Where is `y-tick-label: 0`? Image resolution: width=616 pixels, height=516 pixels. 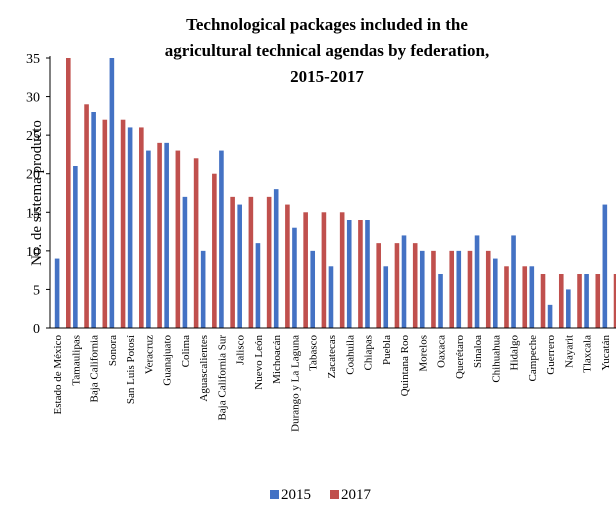
y-tick-label: 0 is located at coordinates (36, 329).